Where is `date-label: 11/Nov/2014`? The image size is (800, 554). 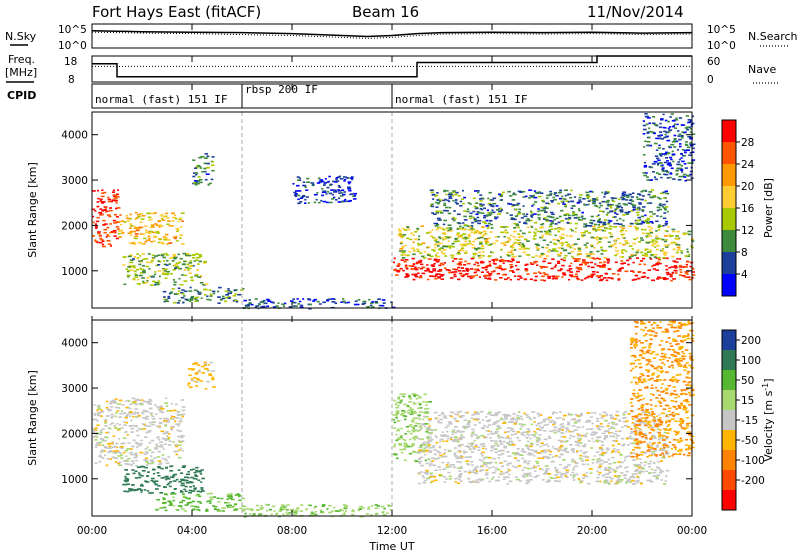 date-label: 11/Nov/2014 is located at coordinates (635, 12).